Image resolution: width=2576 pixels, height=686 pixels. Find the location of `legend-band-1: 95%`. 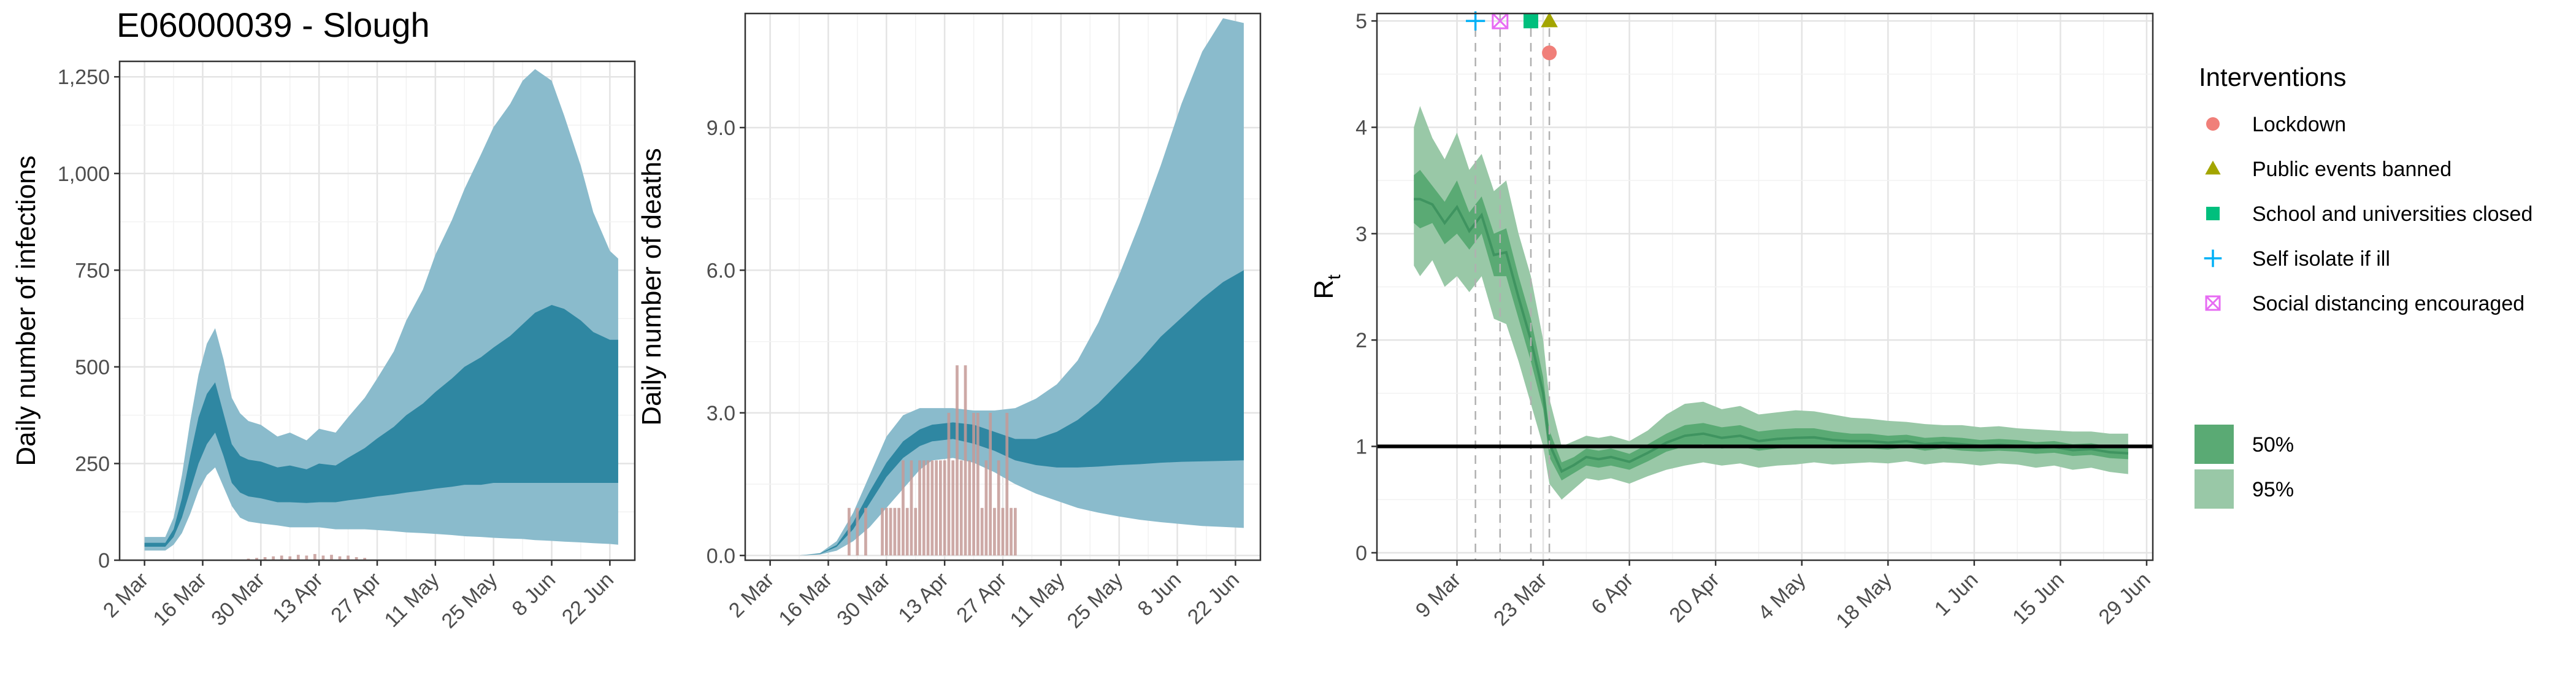

legend-band-1: 95% is located at coordinates (2244, 489).